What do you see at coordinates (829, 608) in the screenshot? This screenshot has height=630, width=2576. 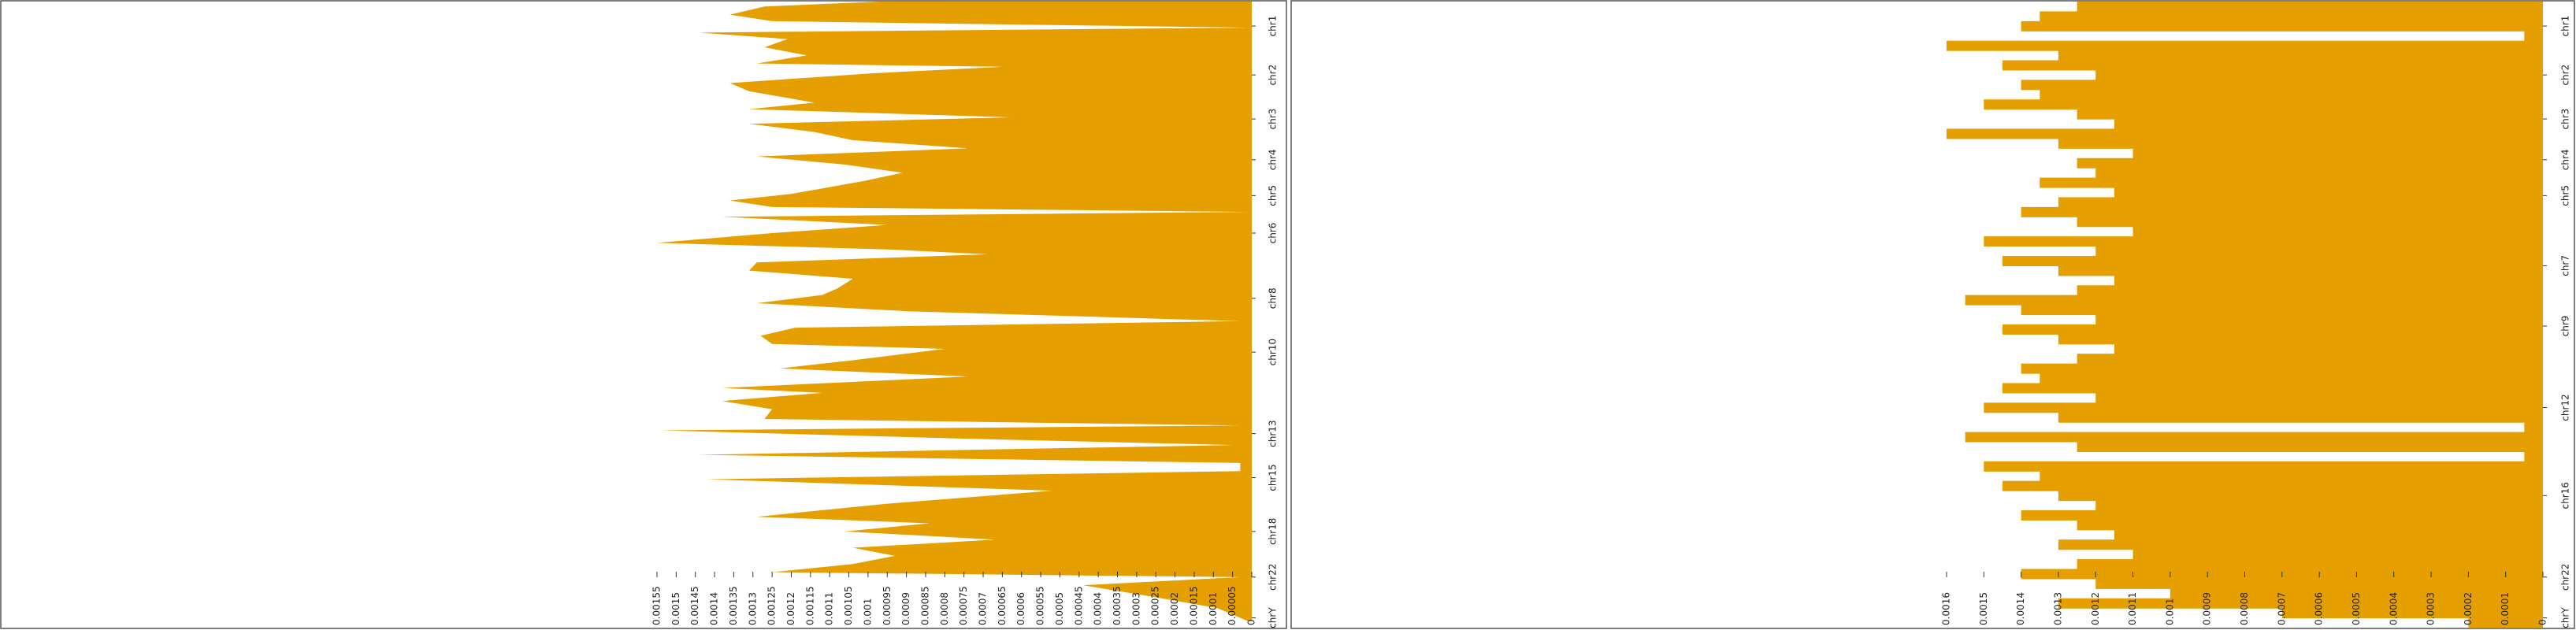 I see `value-tick-label: 0.0011` at bounding box center [829, 608].